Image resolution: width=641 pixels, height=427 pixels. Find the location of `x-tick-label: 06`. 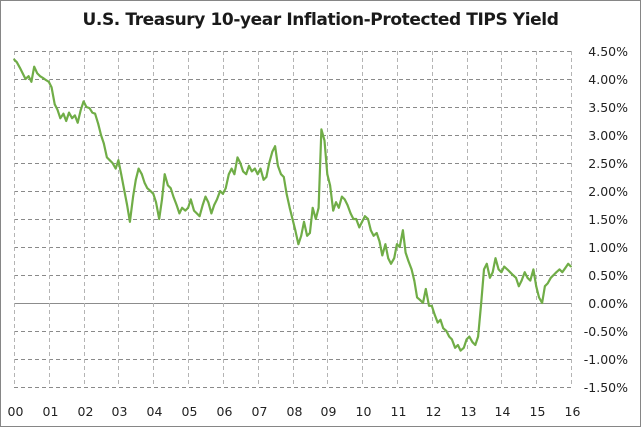

x-tick-label: 06 is located at coordinates (225, 411).